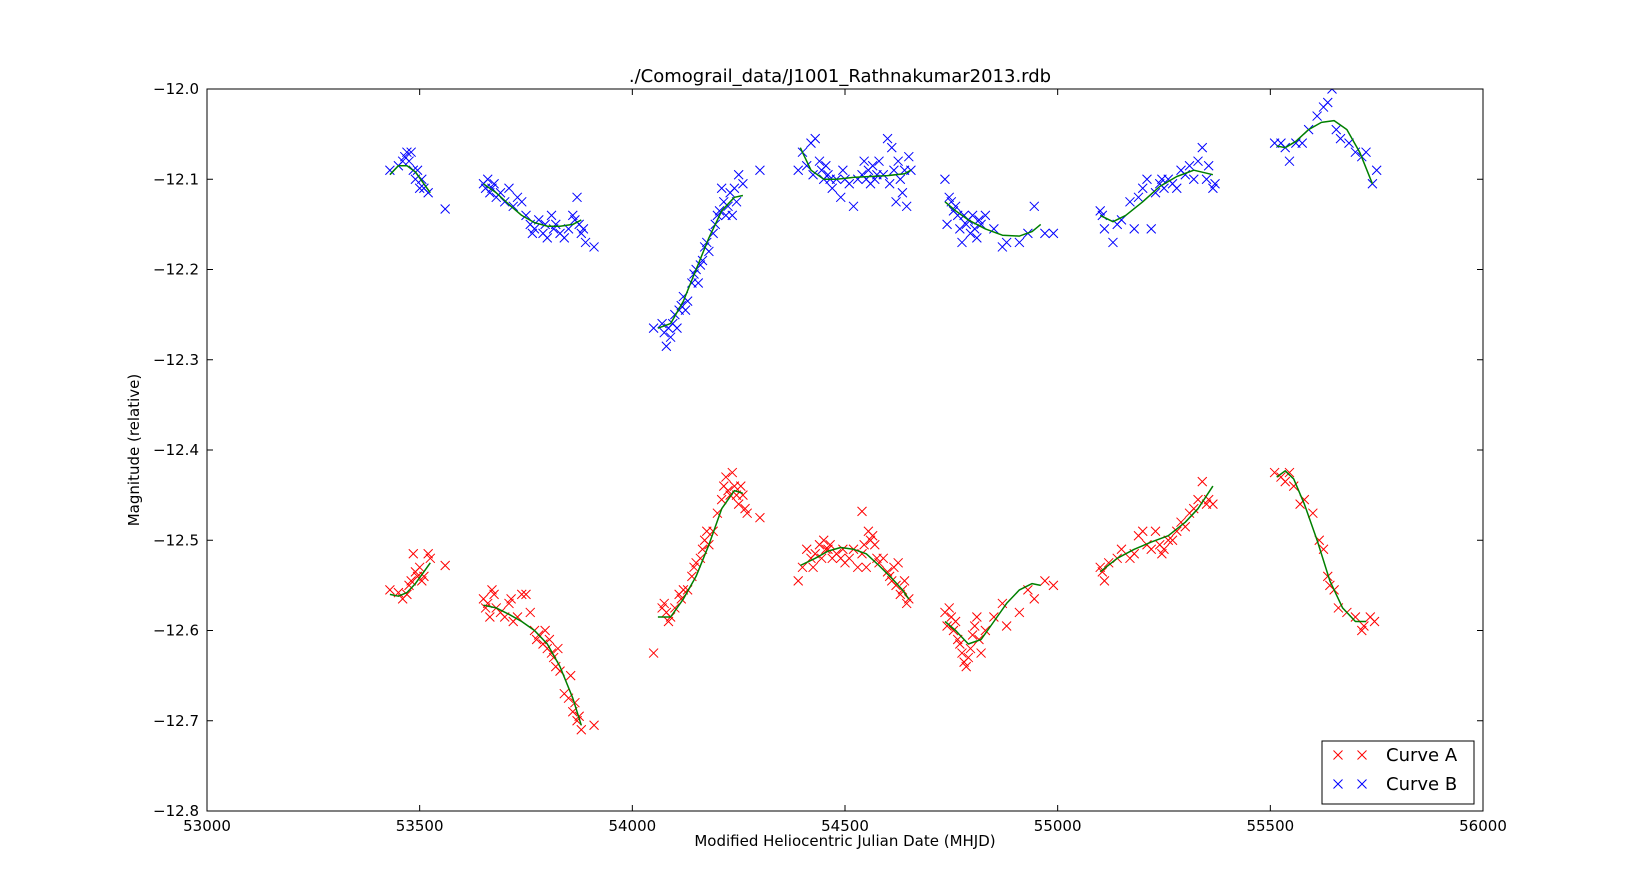 This screenshot has height=887, width=1626. I want to click on y-tick-label: −12.3, so click(176, 360).